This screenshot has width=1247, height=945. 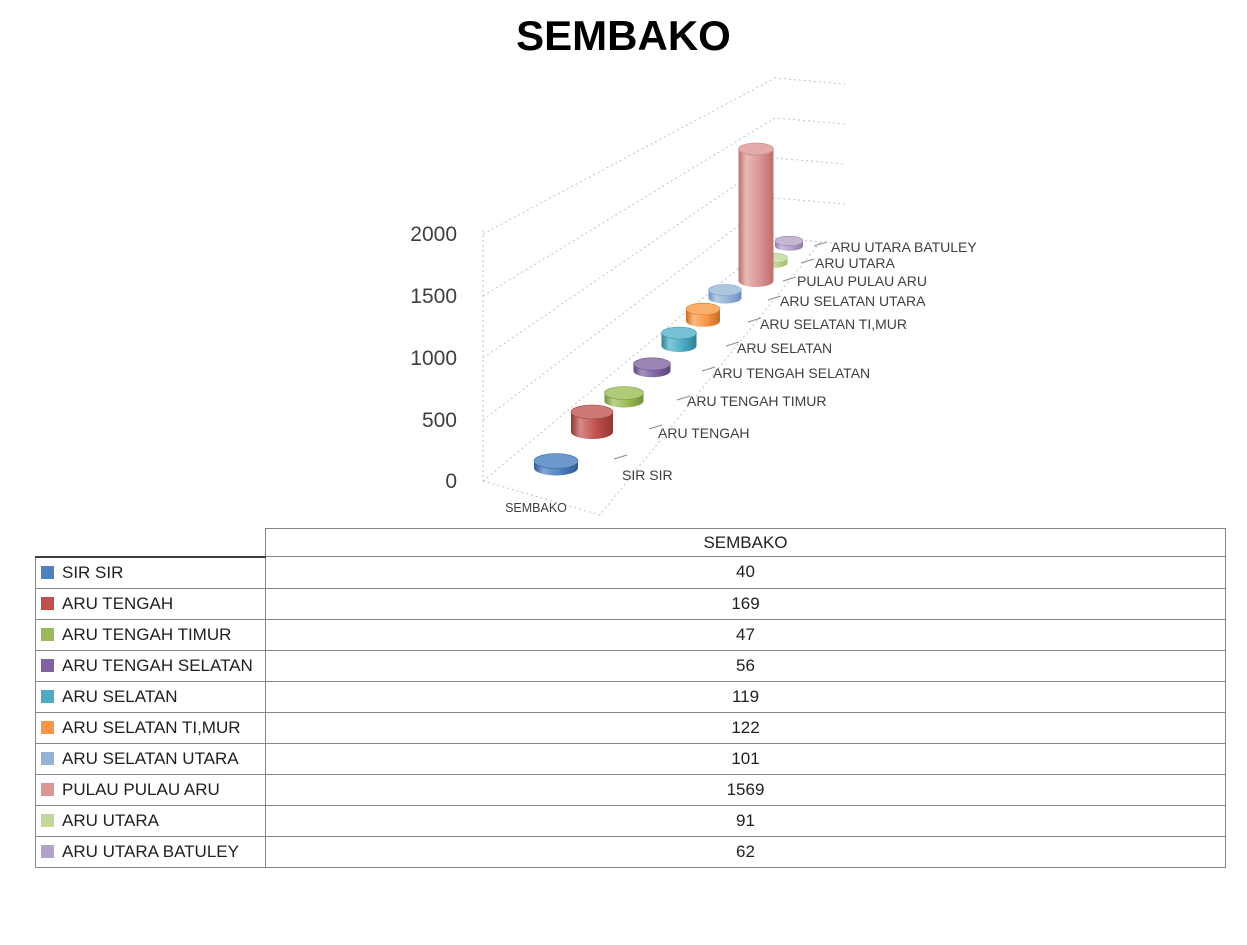 What do you see at coordinates (756, 214) in the screenshot?
I see `cylinder-pulau-pulau-aru` at bounding box center [756, 214].